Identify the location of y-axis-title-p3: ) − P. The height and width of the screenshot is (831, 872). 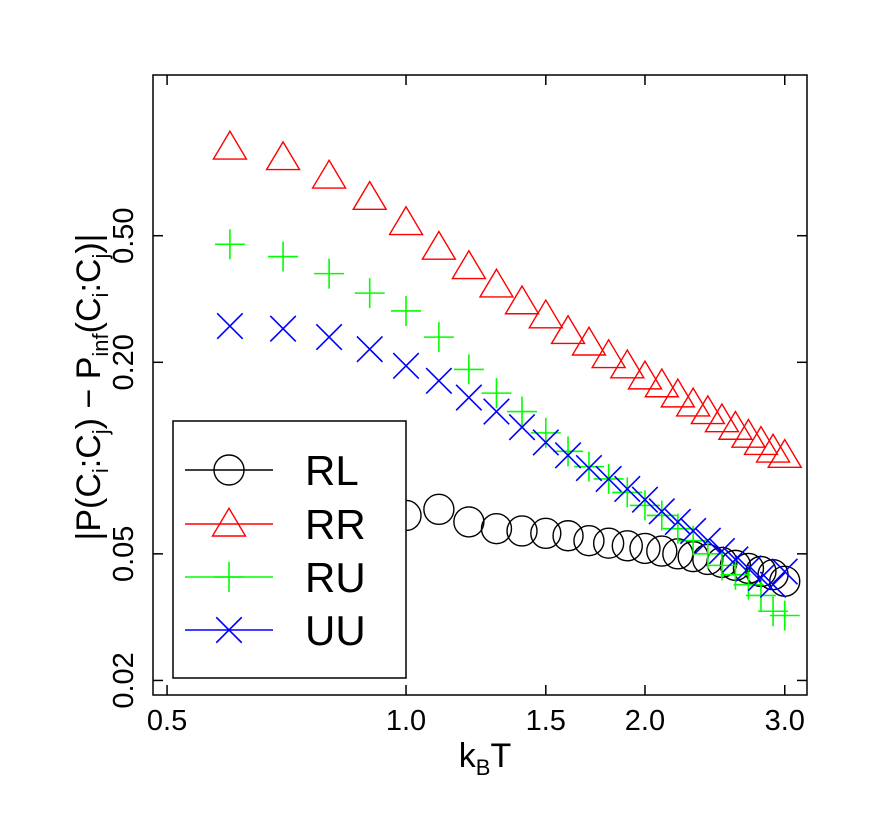
(89, 393).